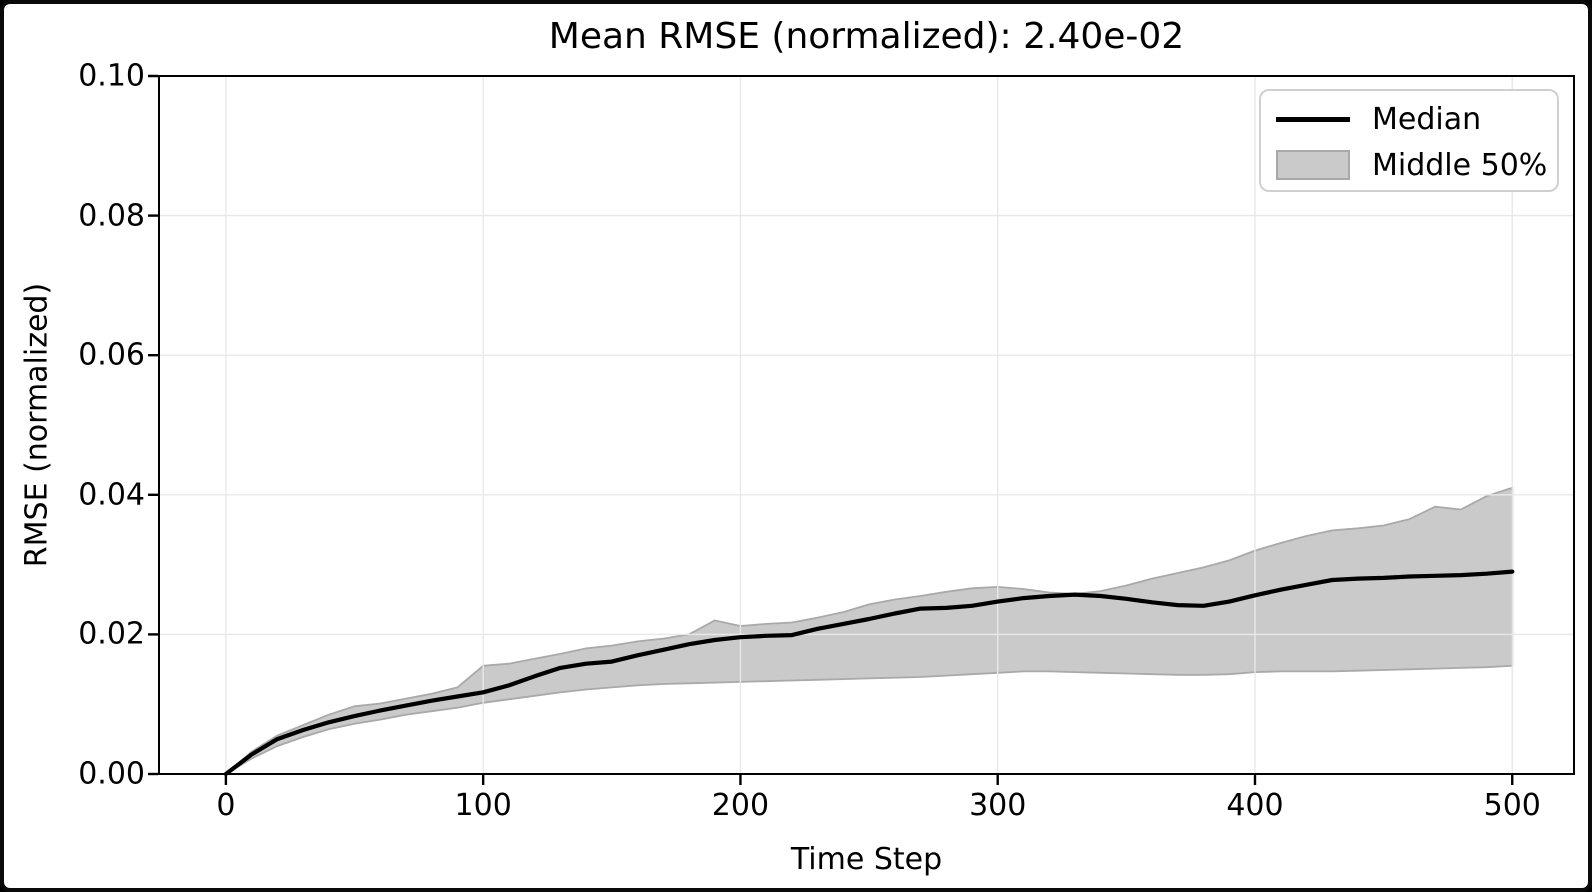 The image size is (1592, 892). Describe the element at coordinates (866, 36) in the screenshot. I see `chart-title: Mean RMSE (normalized): 2.40e-02` at that location.